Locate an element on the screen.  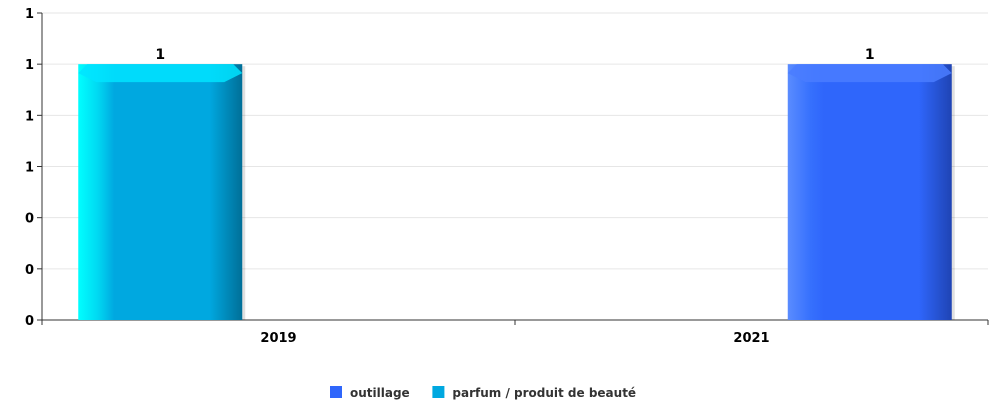
x-tick-label: 2021 is located at coordinates (751, 338).